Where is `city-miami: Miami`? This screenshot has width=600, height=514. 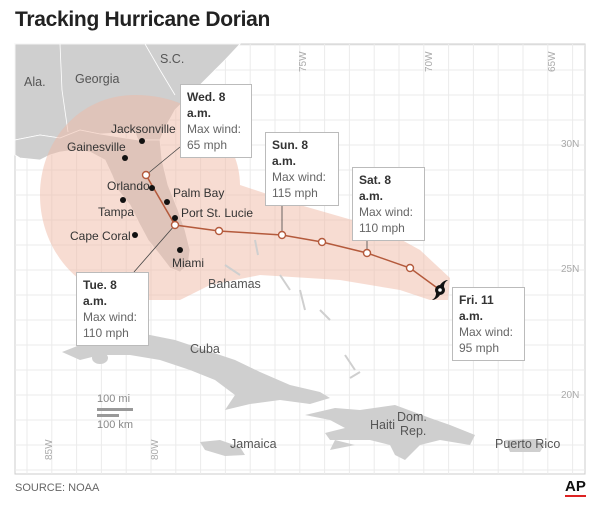 city-miami: Miami is located at coordinates (188, 263).